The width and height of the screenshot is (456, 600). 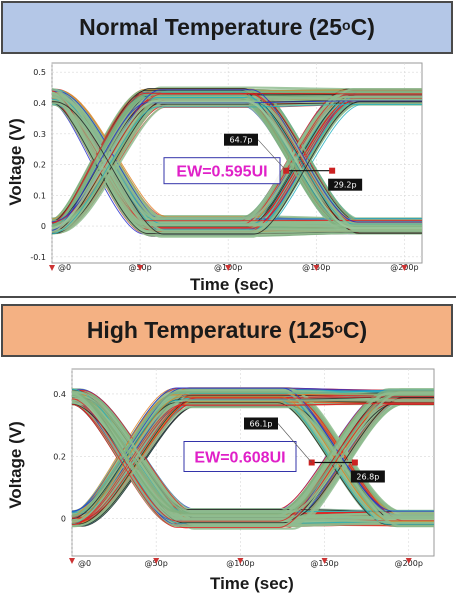 I want to click on marker-lower-text: 29.2p, so click(x=345, y=185).